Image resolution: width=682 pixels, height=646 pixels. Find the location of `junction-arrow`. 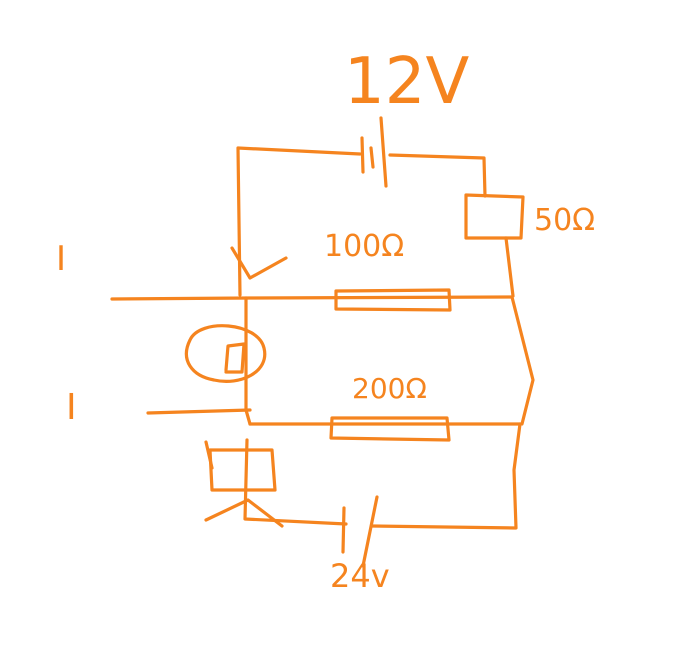

junction-arrow is located at coordinates (259, 263).